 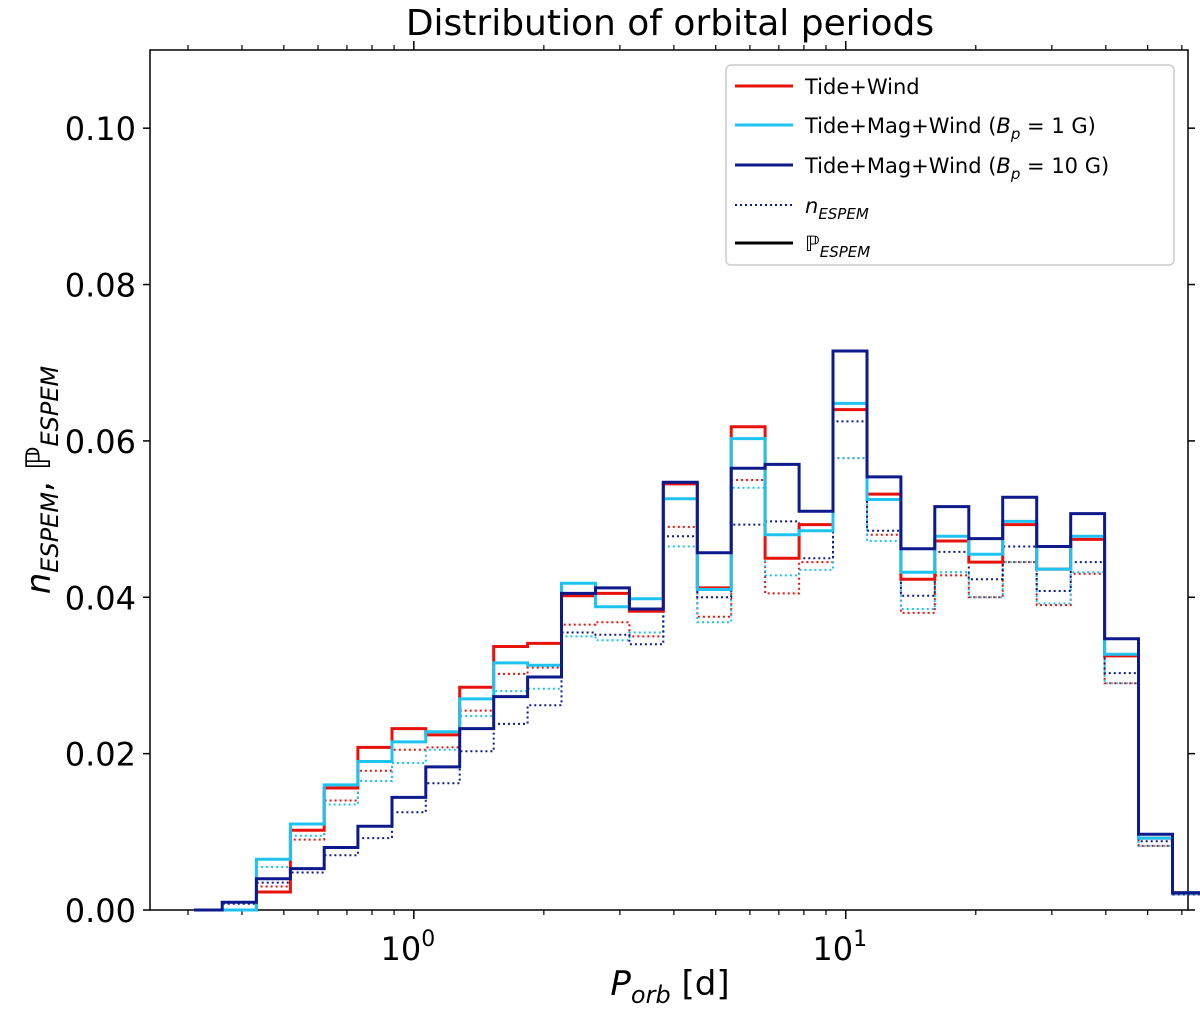 What do you see at coordinates (845, 252) in the screenshot?
I see `legend-label-p-sub: ESPEM` at bounding box center [845, 252].